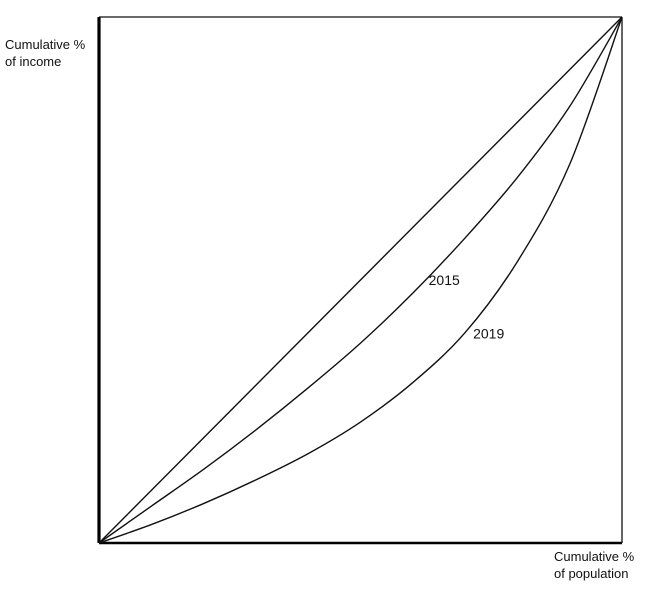  I want to click on y-axis-label: Cumulative % of income, so click(45, 53).